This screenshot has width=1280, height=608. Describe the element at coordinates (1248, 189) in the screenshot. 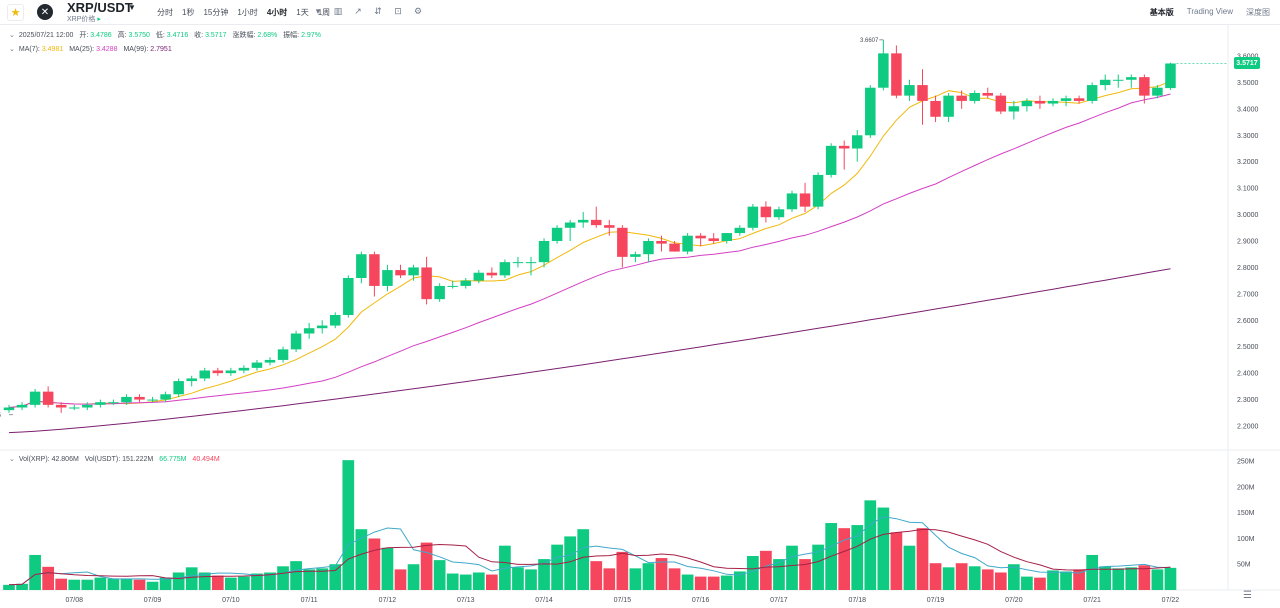

I see `price-tick-label: 3.1000` at that location.